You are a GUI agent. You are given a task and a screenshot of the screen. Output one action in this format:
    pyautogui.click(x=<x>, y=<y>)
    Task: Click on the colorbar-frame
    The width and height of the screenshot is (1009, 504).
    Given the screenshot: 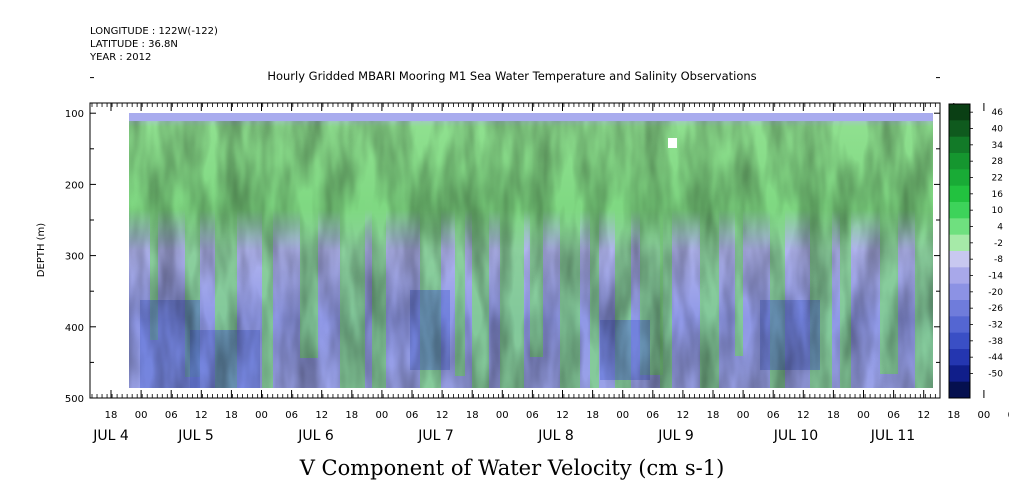 What is the action you would take?
    pyautogui.click(x=959, y=251)
    